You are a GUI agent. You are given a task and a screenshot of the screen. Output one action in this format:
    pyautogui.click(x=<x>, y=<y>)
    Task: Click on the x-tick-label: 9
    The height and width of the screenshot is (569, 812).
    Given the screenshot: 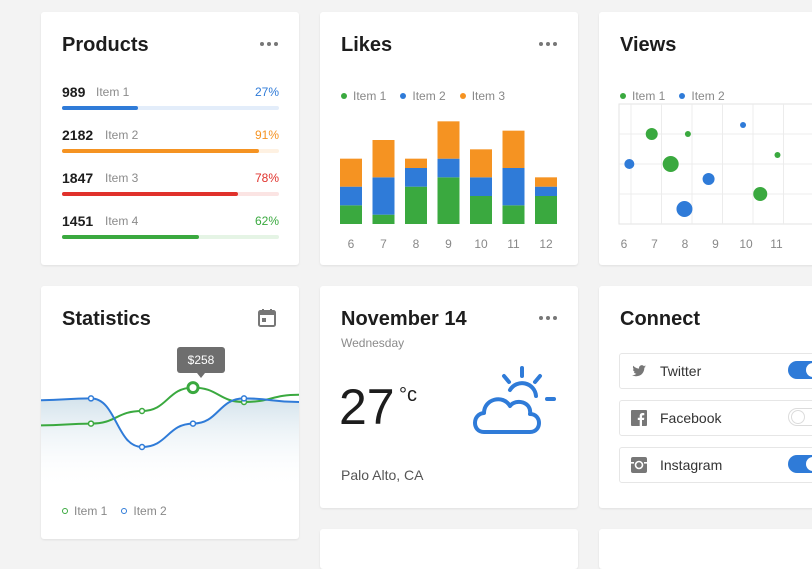 What is the action you would take?
    pyautogui.click(x=448, y=244)
    